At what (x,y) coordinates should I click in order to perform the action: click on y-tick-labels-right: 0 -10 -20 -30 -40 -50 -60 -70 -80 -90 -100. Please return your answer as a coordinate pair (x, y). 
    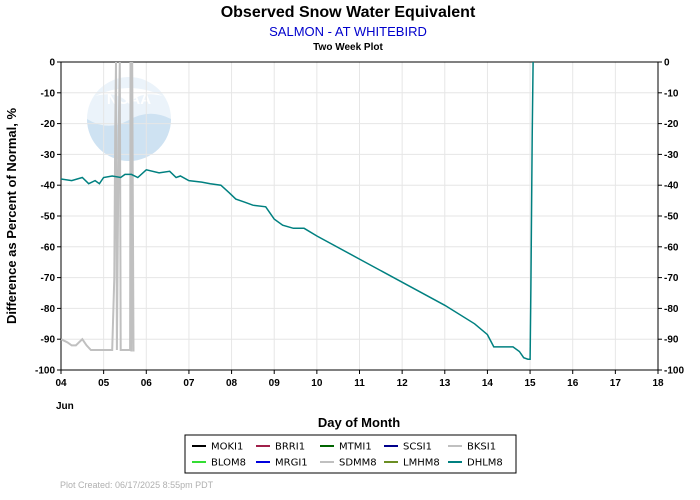
    Looking at the image, I should click on (671, 217).